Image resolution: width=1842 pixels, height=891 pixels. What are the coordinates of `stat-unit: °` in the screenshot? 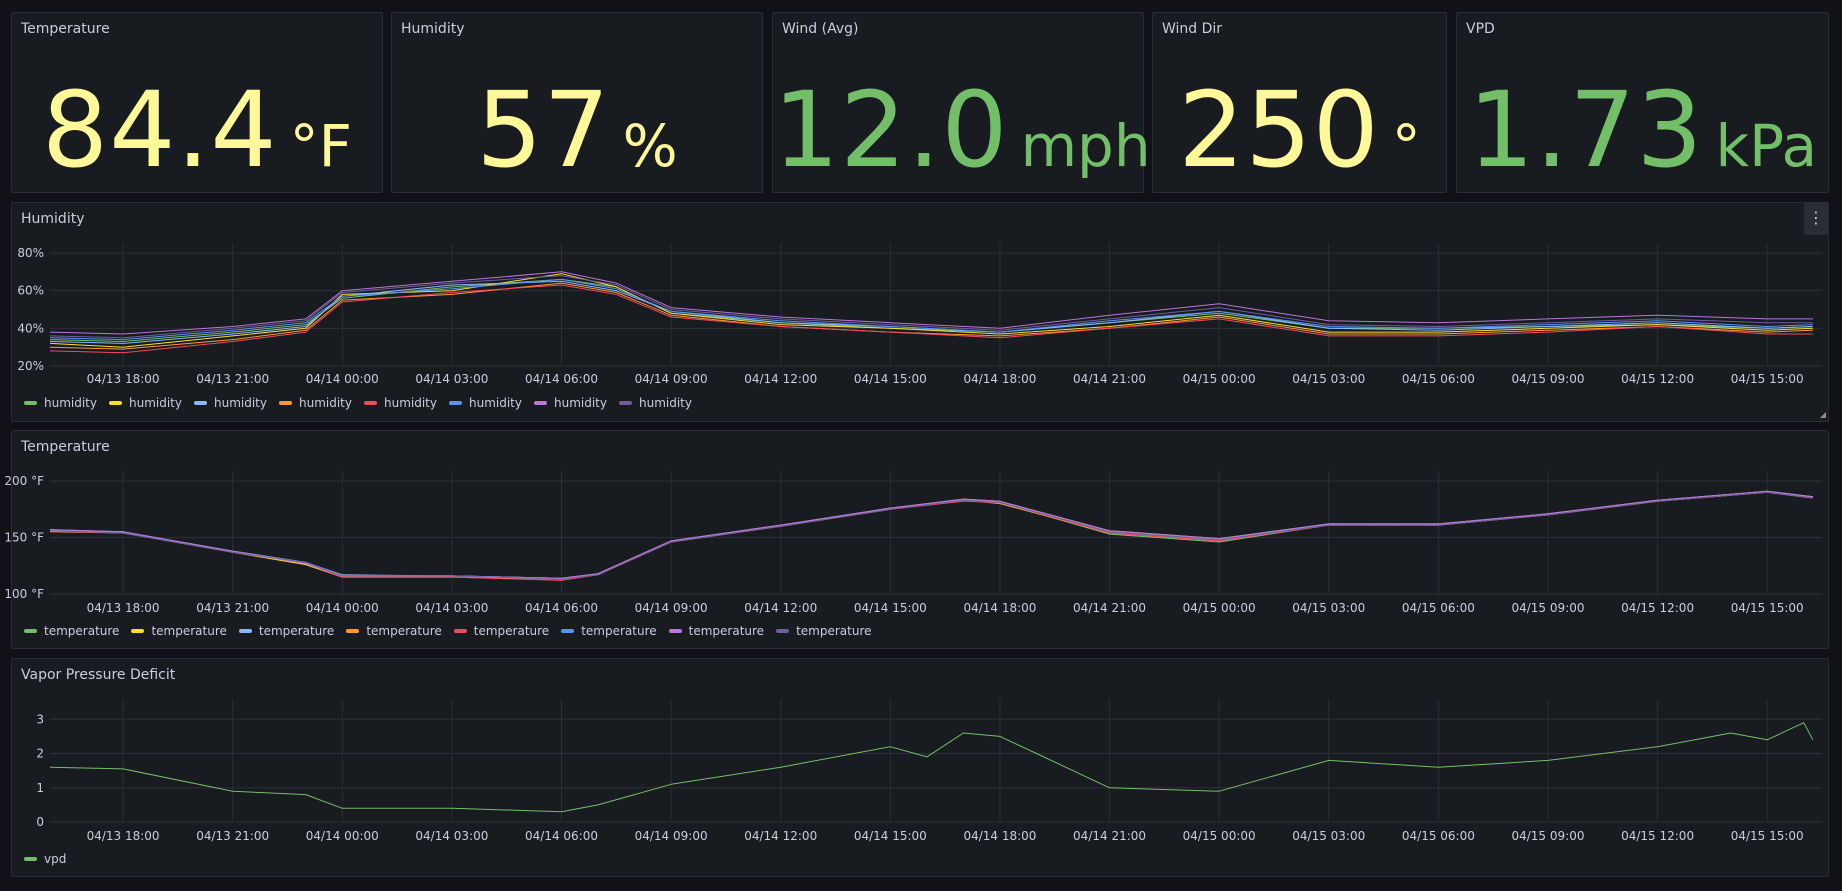 It's located at (1406, 146).